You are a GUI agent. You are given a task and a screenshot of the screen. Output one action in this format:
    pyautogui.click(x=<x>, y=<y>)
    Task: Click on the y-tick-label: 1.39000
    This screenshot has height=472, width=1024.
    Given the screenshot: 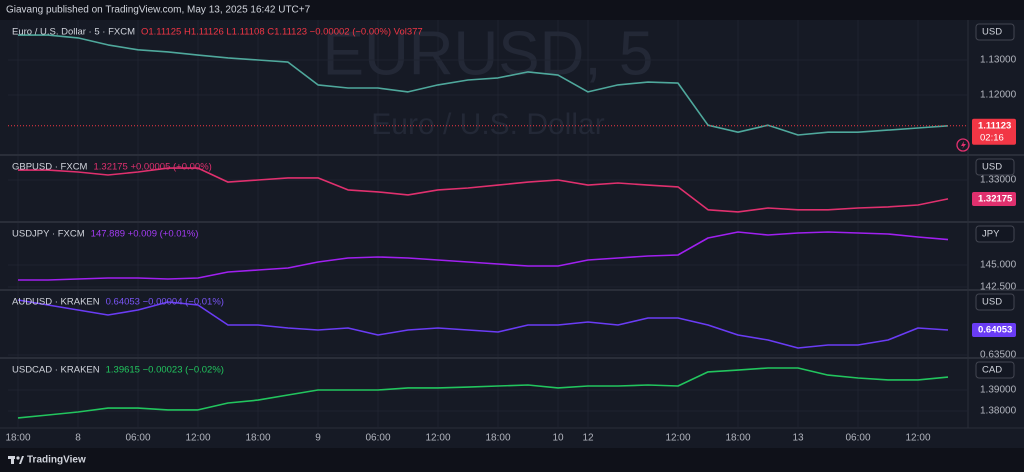 What is the action you would take?
    pyautogui.click(x=998, y=390)
    